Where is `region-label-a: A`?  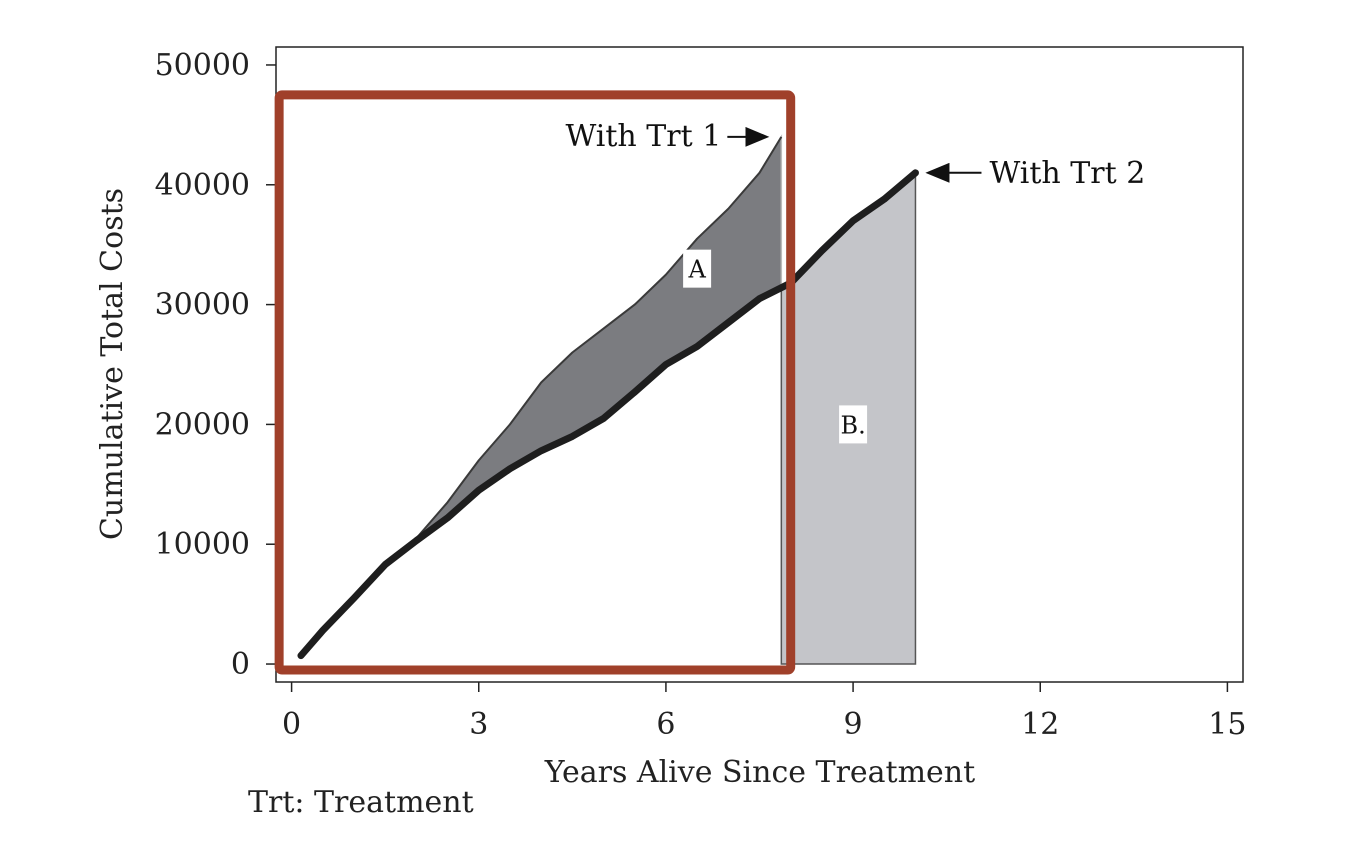 region-label-a: A is located at coordinates (696, 270).